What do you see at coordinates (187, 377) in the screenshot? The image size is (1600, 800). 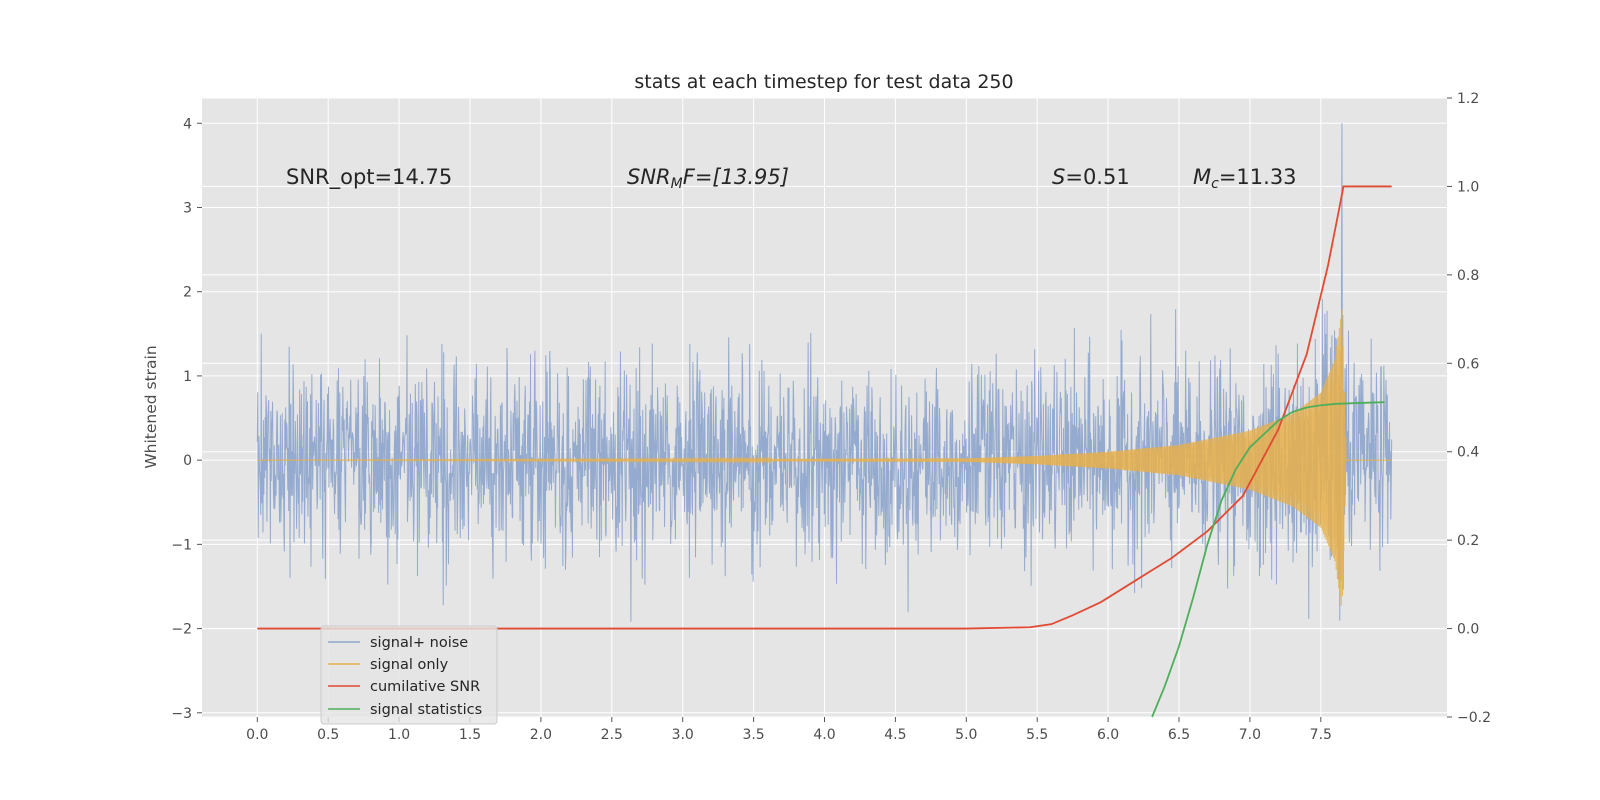 I see `y-tick-label-left: 1` at bounding box center [187, 377].